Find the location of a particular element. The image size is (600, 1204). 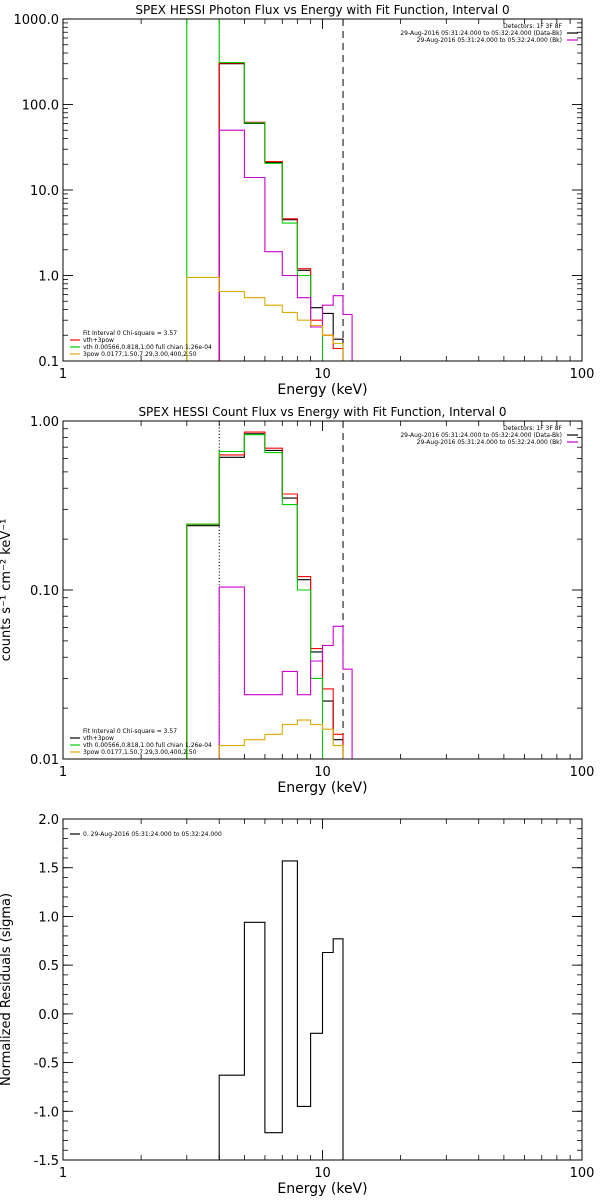

y-tick-label: -0.5 is located at coordinates (46, 1064).